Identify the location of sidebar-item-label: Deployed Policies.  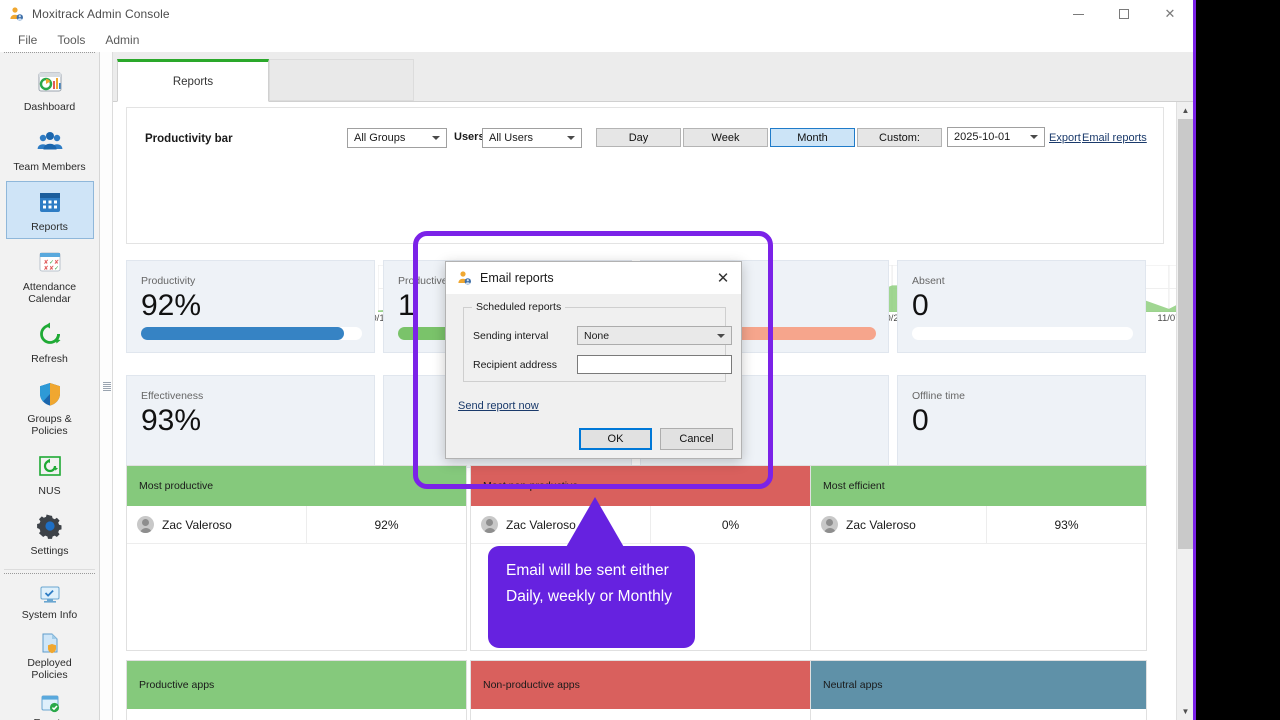
(49, 669).